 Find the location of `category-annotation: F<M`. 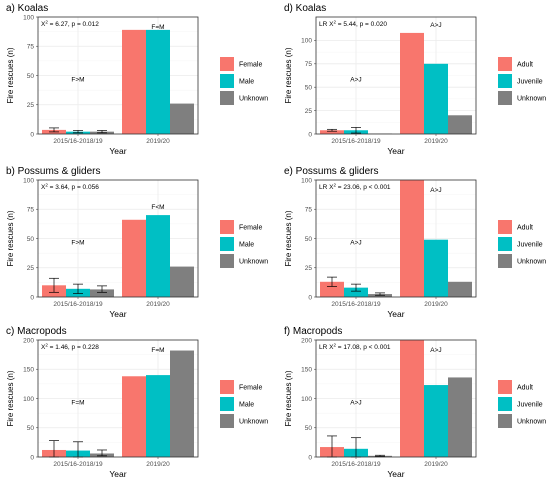

category-annotation: F<M is located at coordinates (157, 207).